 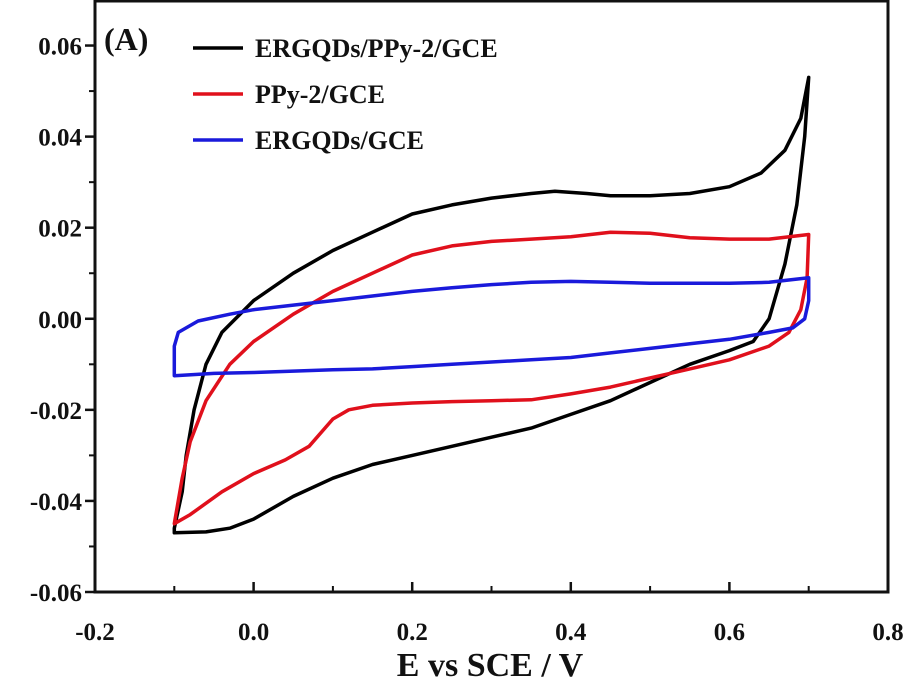 What do you see at coordinates (729, 632) in the screenshot?
I see `x-tick-label: 0.6` at bounding box center [729, 632].